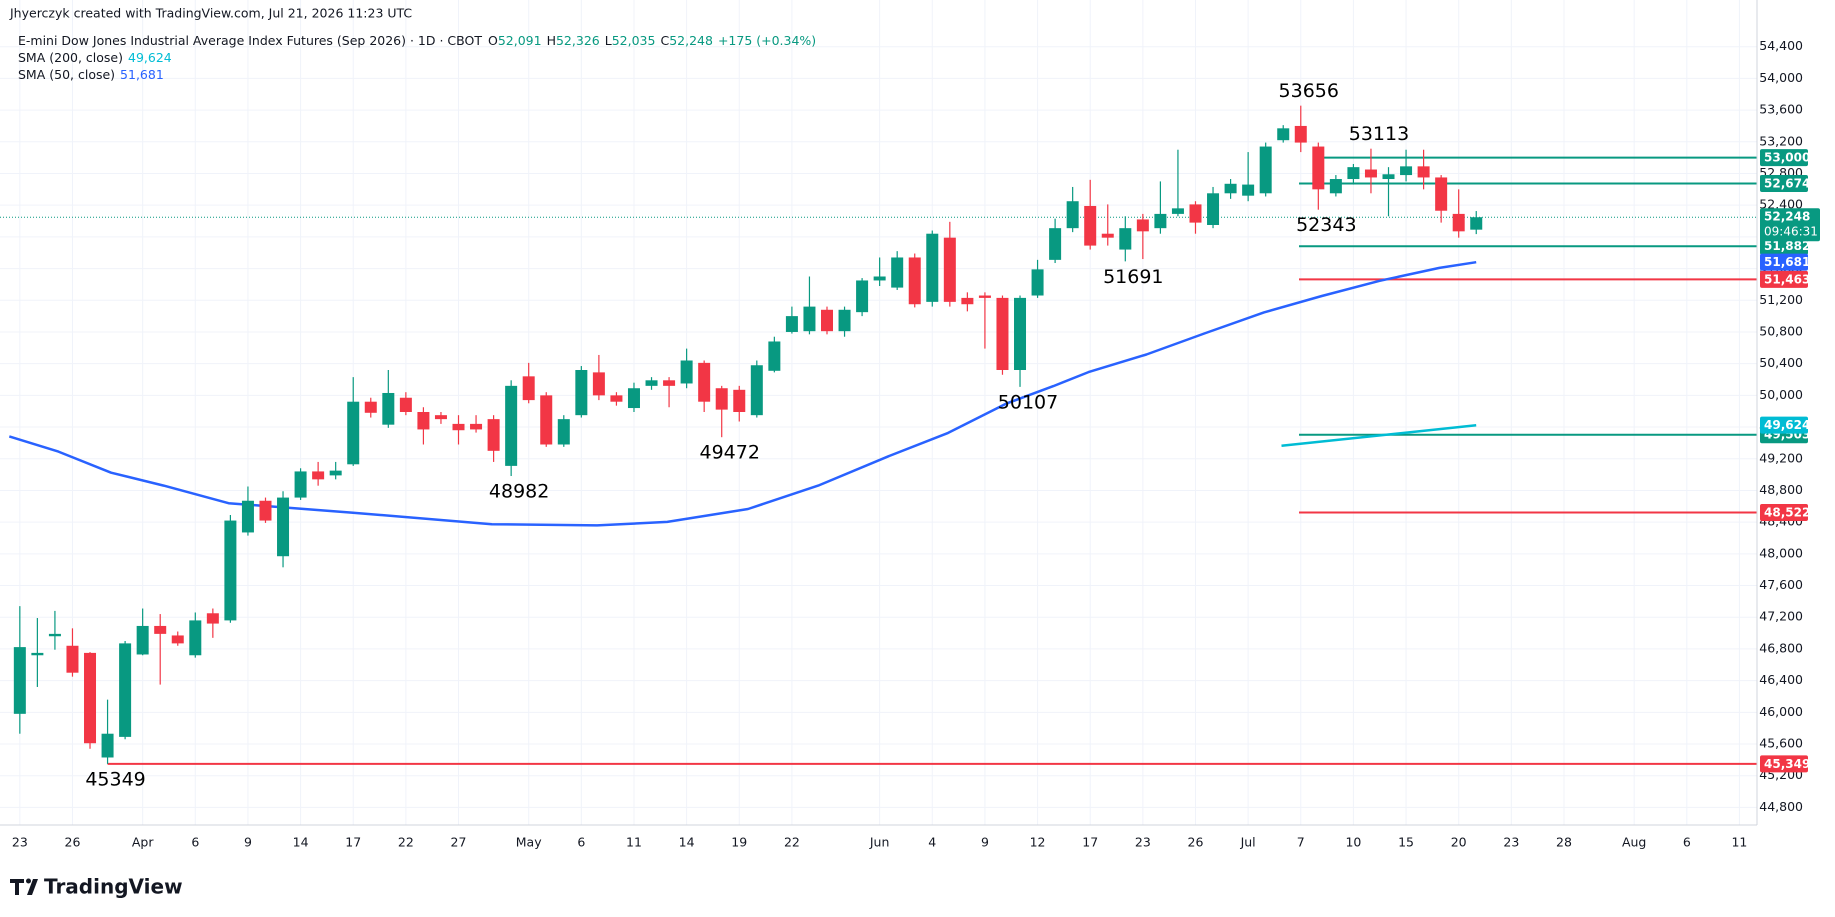  I want to click on price-tag-label: 51,882, so click(1787, 246).